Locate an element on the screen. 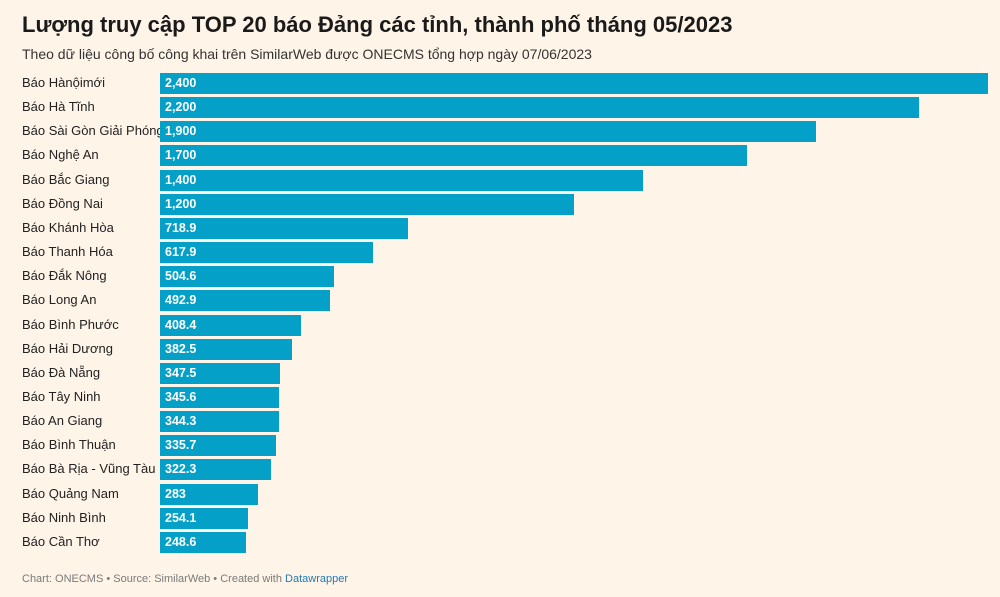 Image resolution: width=1000 pixels, height=597 pixels. category-label: Báo Bình Phước is located at coordinates (70, 324).